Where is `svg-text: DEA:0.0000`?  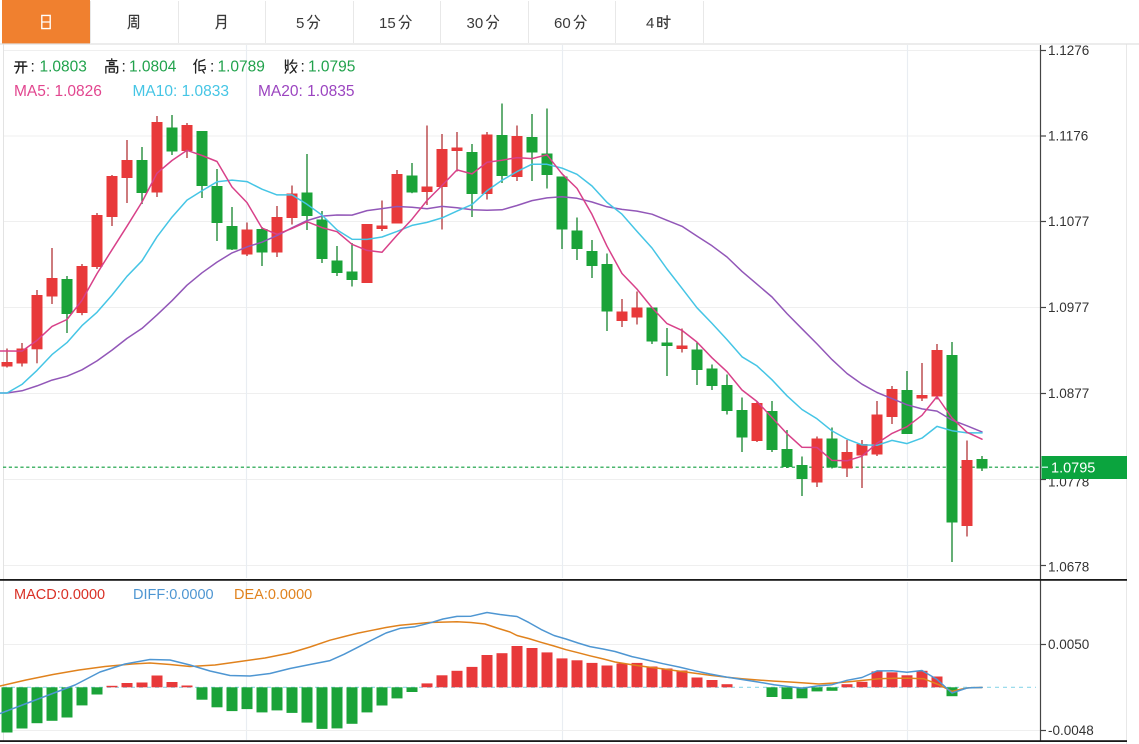 svg-text: DEA:0.0000 is located at coordinates (273, 595).